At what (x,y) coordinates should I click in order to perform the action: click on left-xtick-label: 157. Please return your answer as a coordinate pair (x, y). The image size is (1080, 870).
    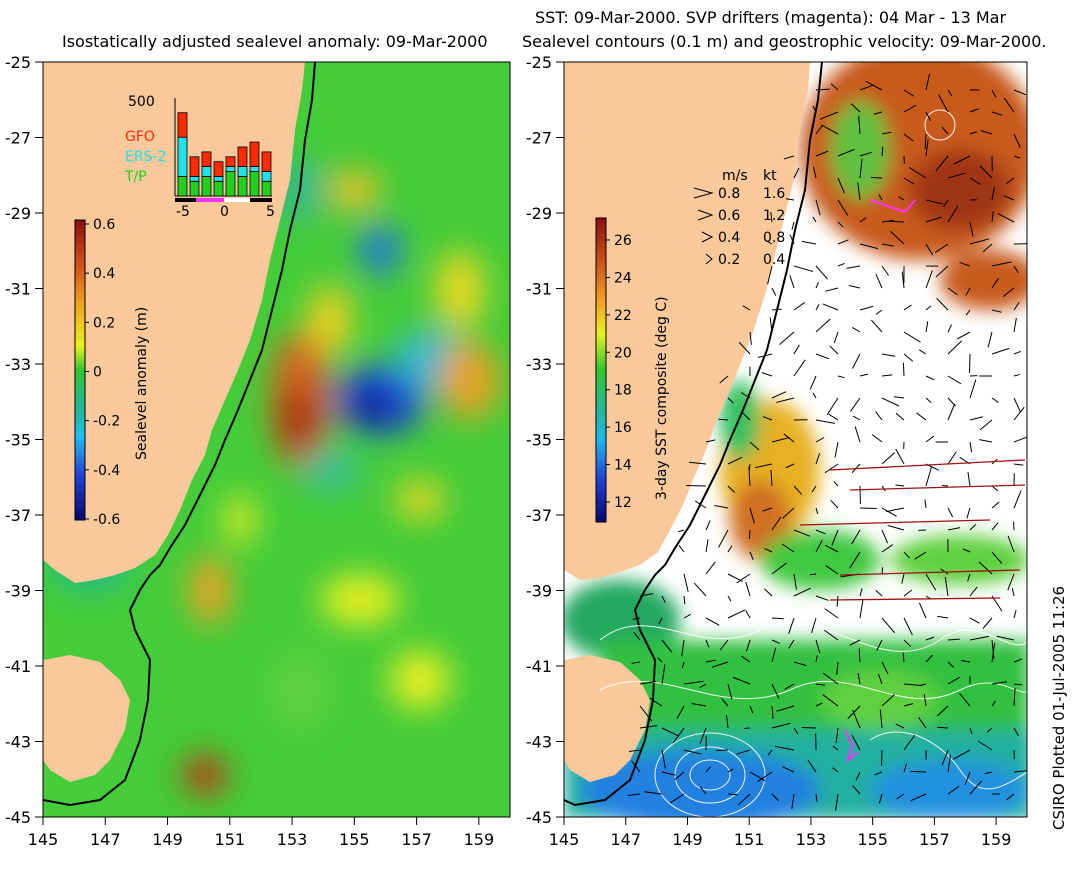
    Looking at the image, I should click on (416, 839).